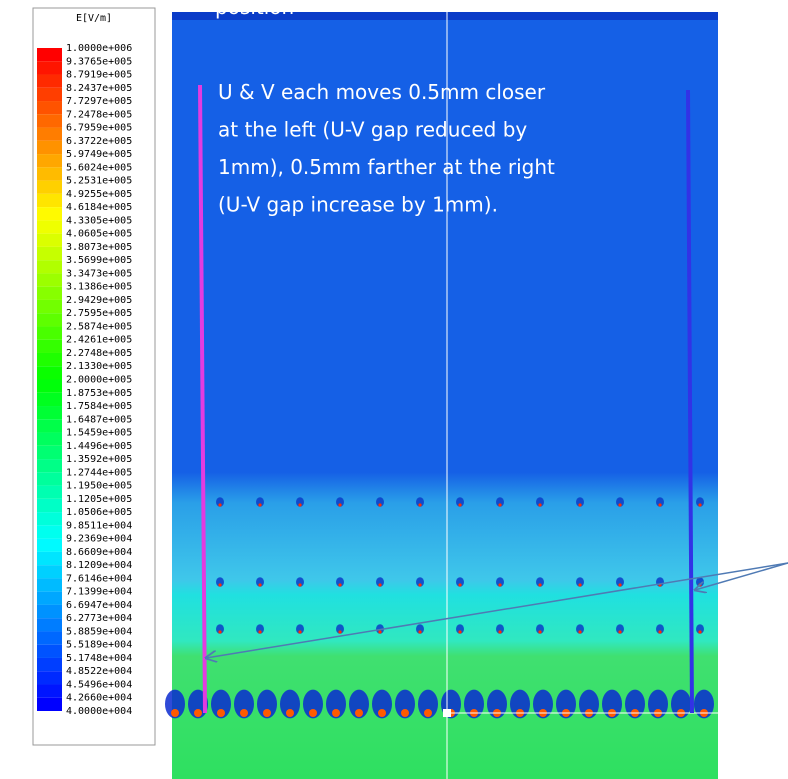  Describe the element at coordinates (358, 205) in the screenshot. I see `annotation-line: (U-V gap increase by 1mm).` at that location.